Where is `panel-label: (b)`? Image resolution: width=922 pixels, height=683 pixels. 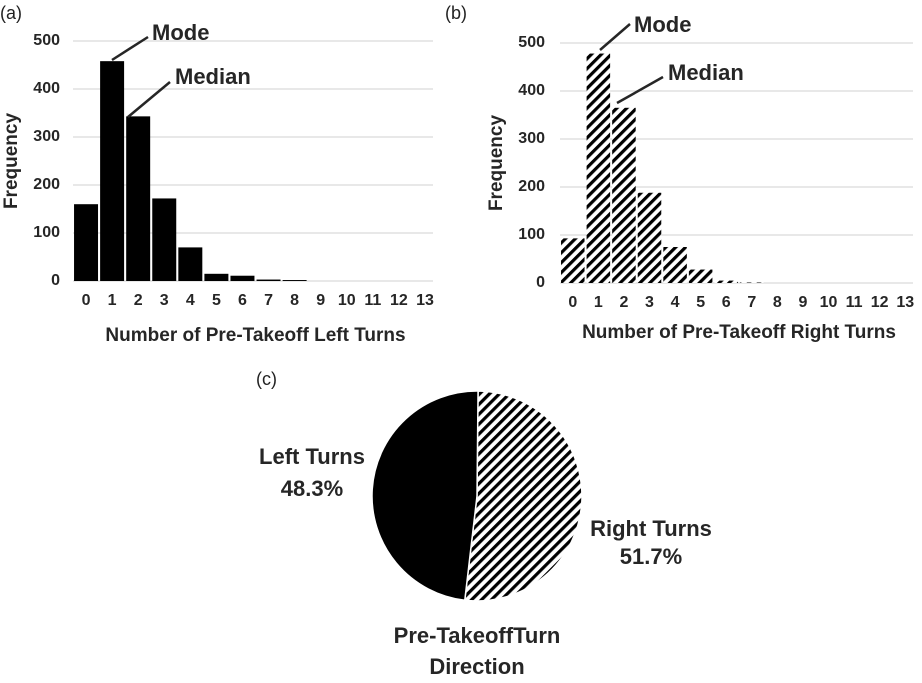 panel-label: (b) is located at coordinates (456, 13).